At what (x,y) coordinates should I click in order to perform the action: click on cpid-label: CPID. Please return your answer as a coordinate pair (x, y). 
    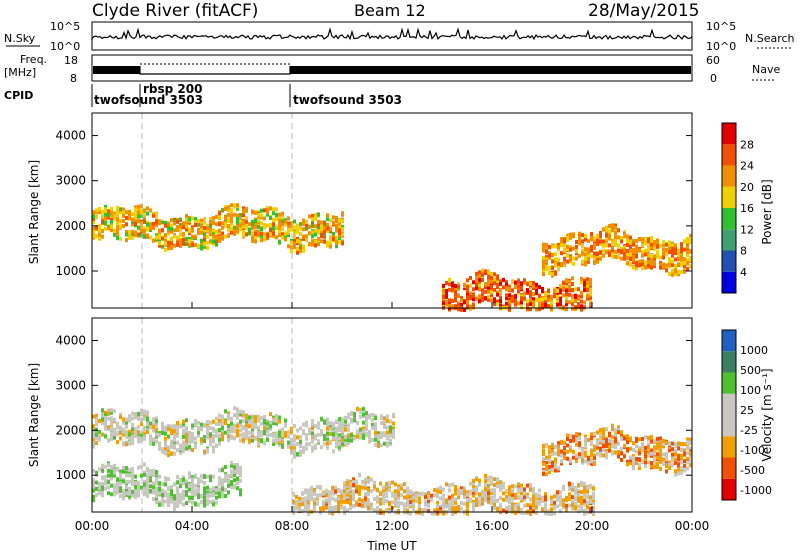
    Looking at the image, I should click on (18, 95).